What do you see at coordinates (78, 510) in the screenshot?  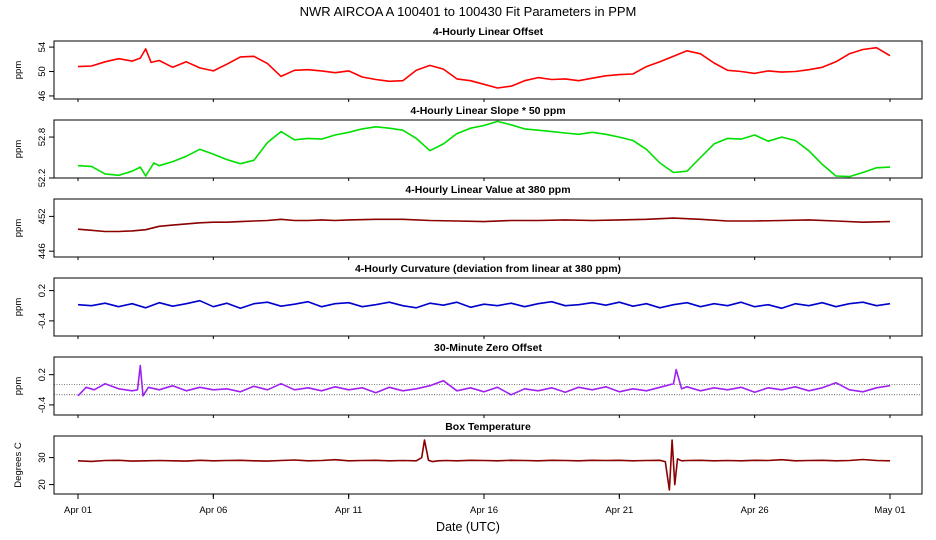 I see `x-tick-label: Apr 01` at bounding box center [78, 510].